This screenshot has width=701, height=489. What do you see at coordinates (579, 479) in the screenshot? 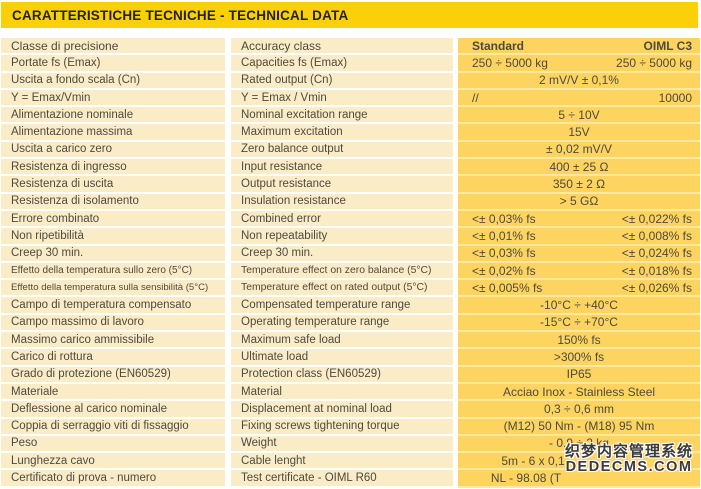
I see `row-value-cell: NL - 98.08 (T` at bounding box center [579, 479].